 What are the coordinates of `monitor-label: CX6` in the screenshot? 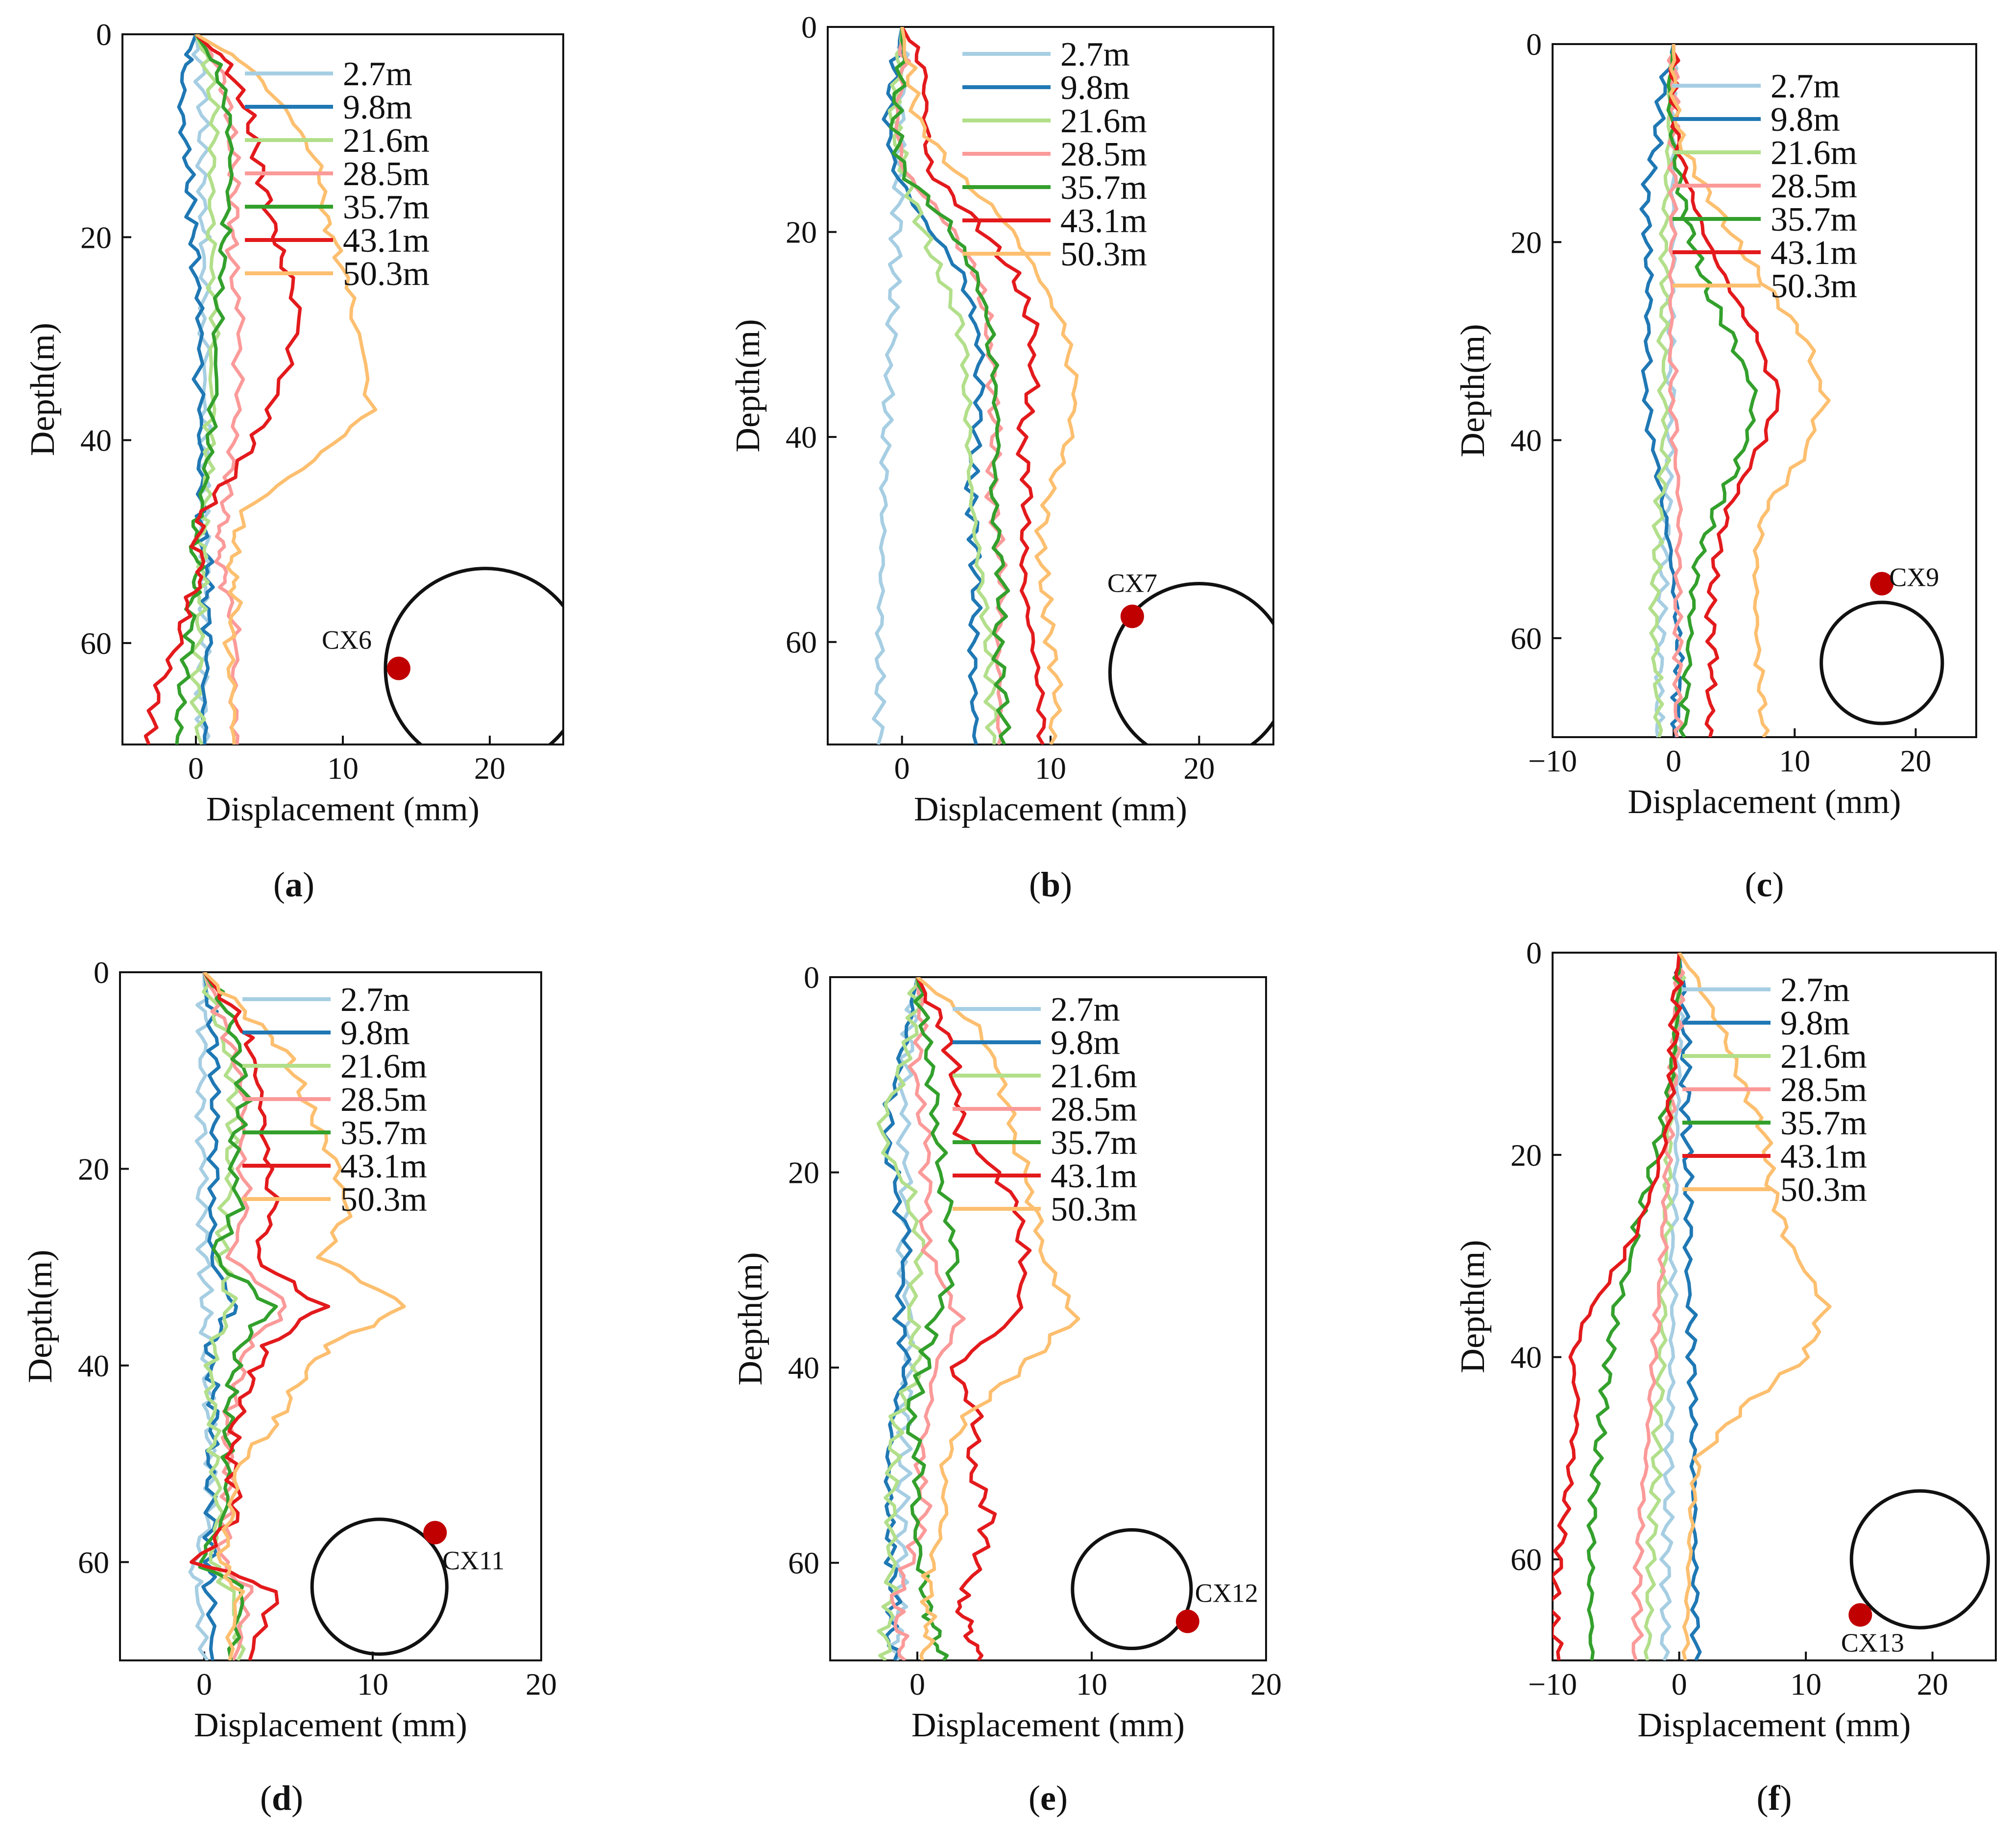 It's located at (347, 640).